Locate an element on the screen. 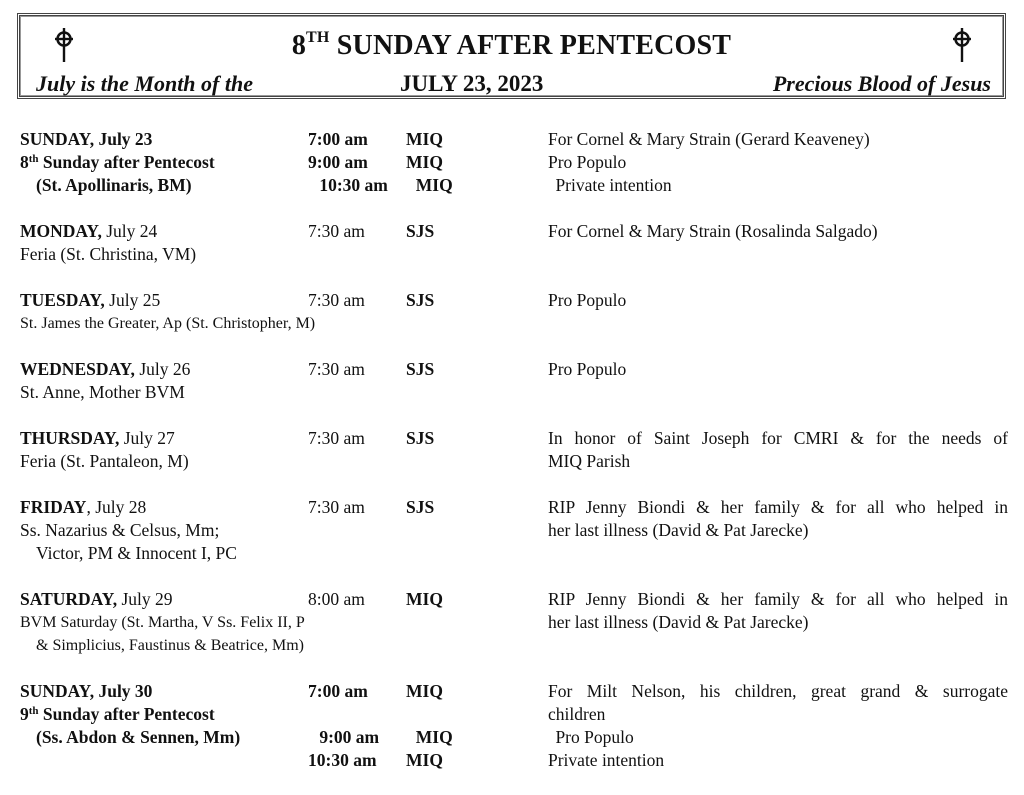 The image size is (1024, 795). title-number: 8 is located at coordinates (299, 45).